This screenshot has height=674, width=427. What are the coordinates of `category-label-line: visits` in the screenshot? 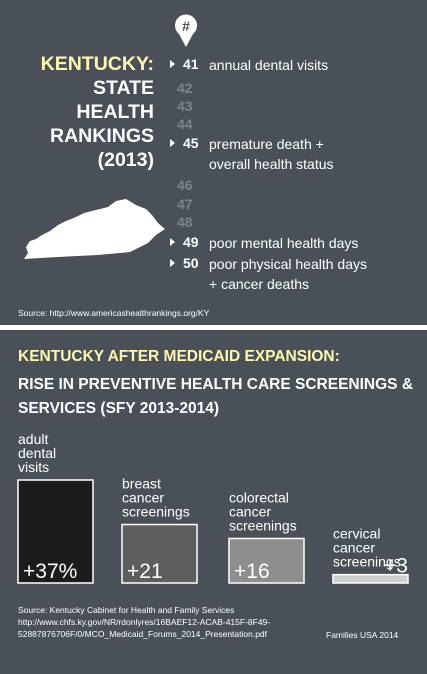 It's located at (33, 467).